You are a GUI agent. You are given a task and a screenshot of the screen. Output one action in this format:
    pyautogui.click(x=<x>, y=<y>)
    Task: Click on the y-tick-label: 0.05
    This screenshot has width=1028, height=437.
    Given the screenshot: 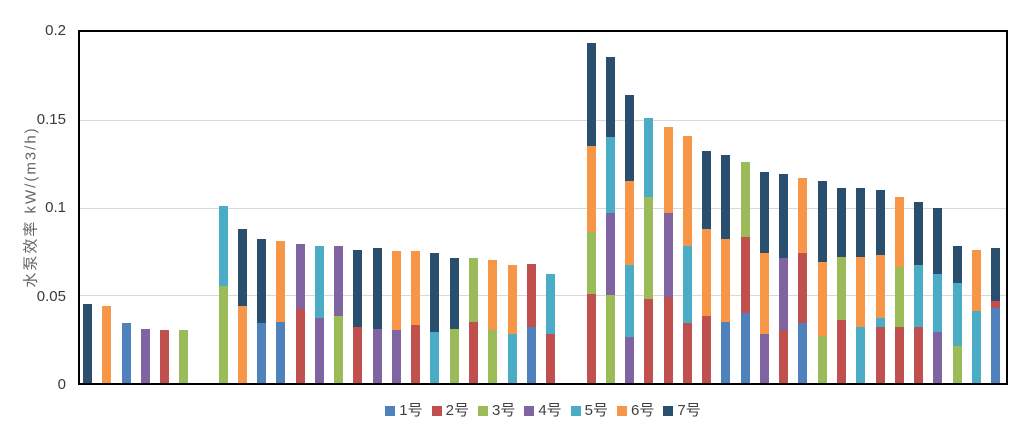 What is the action you would take?
    pyautogui.click(x=51, y=296)
    